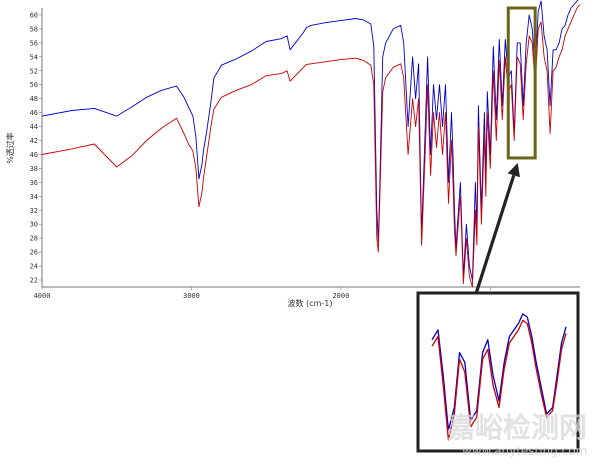 This screenshot has width=603, height=467. Describe the element at coordinates (34, 85) in the screenshot. I see `y-tick-label: 50` at that location.